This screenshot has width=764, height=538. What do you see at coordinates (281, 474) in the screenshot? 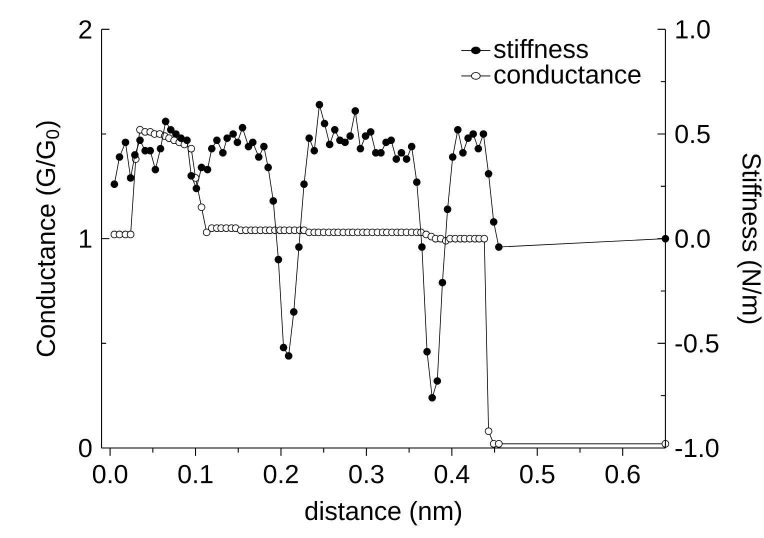
I see `x-tick-label: 0.2` at bounding box center [281, 474].